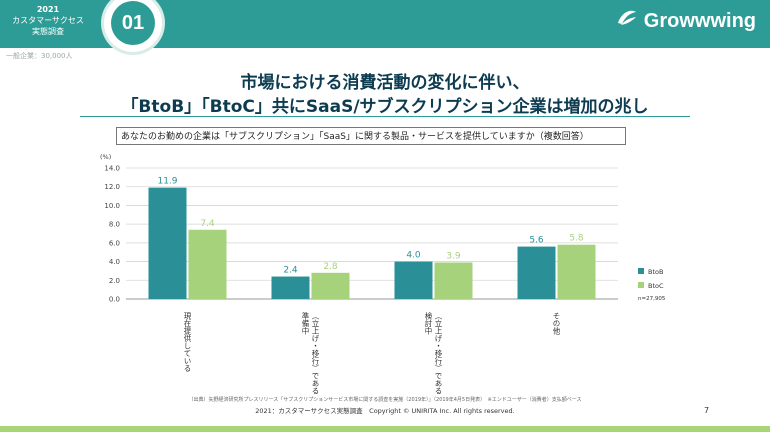 The width and height of the screenshot is (770, 432). What do you see at coordinates (413, 256) in the screenshot?
I see `data-label-btob: 4.0` at bounding box center [413, 256].